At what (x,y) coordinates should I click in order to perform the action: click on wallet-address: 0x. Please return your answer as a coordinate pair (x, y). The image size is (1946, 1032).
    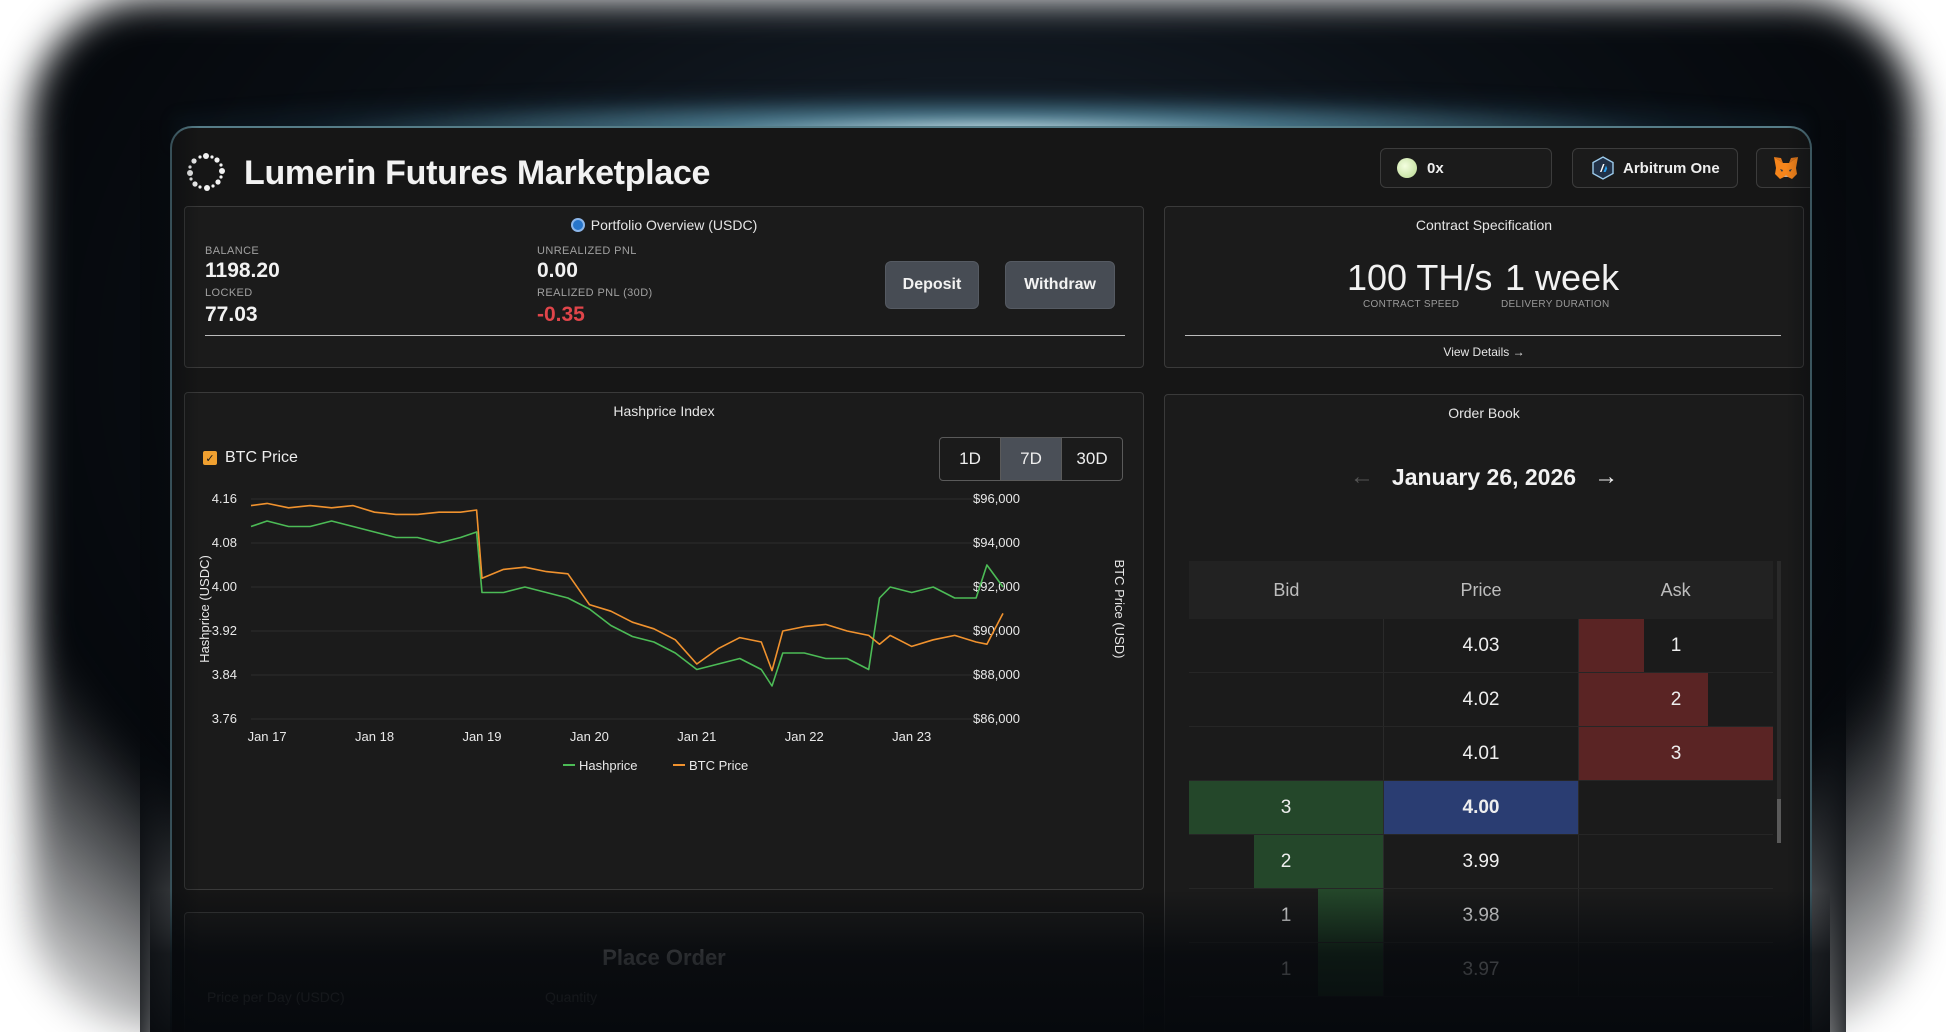
    Looking at the image, I should click on (1435, 168).